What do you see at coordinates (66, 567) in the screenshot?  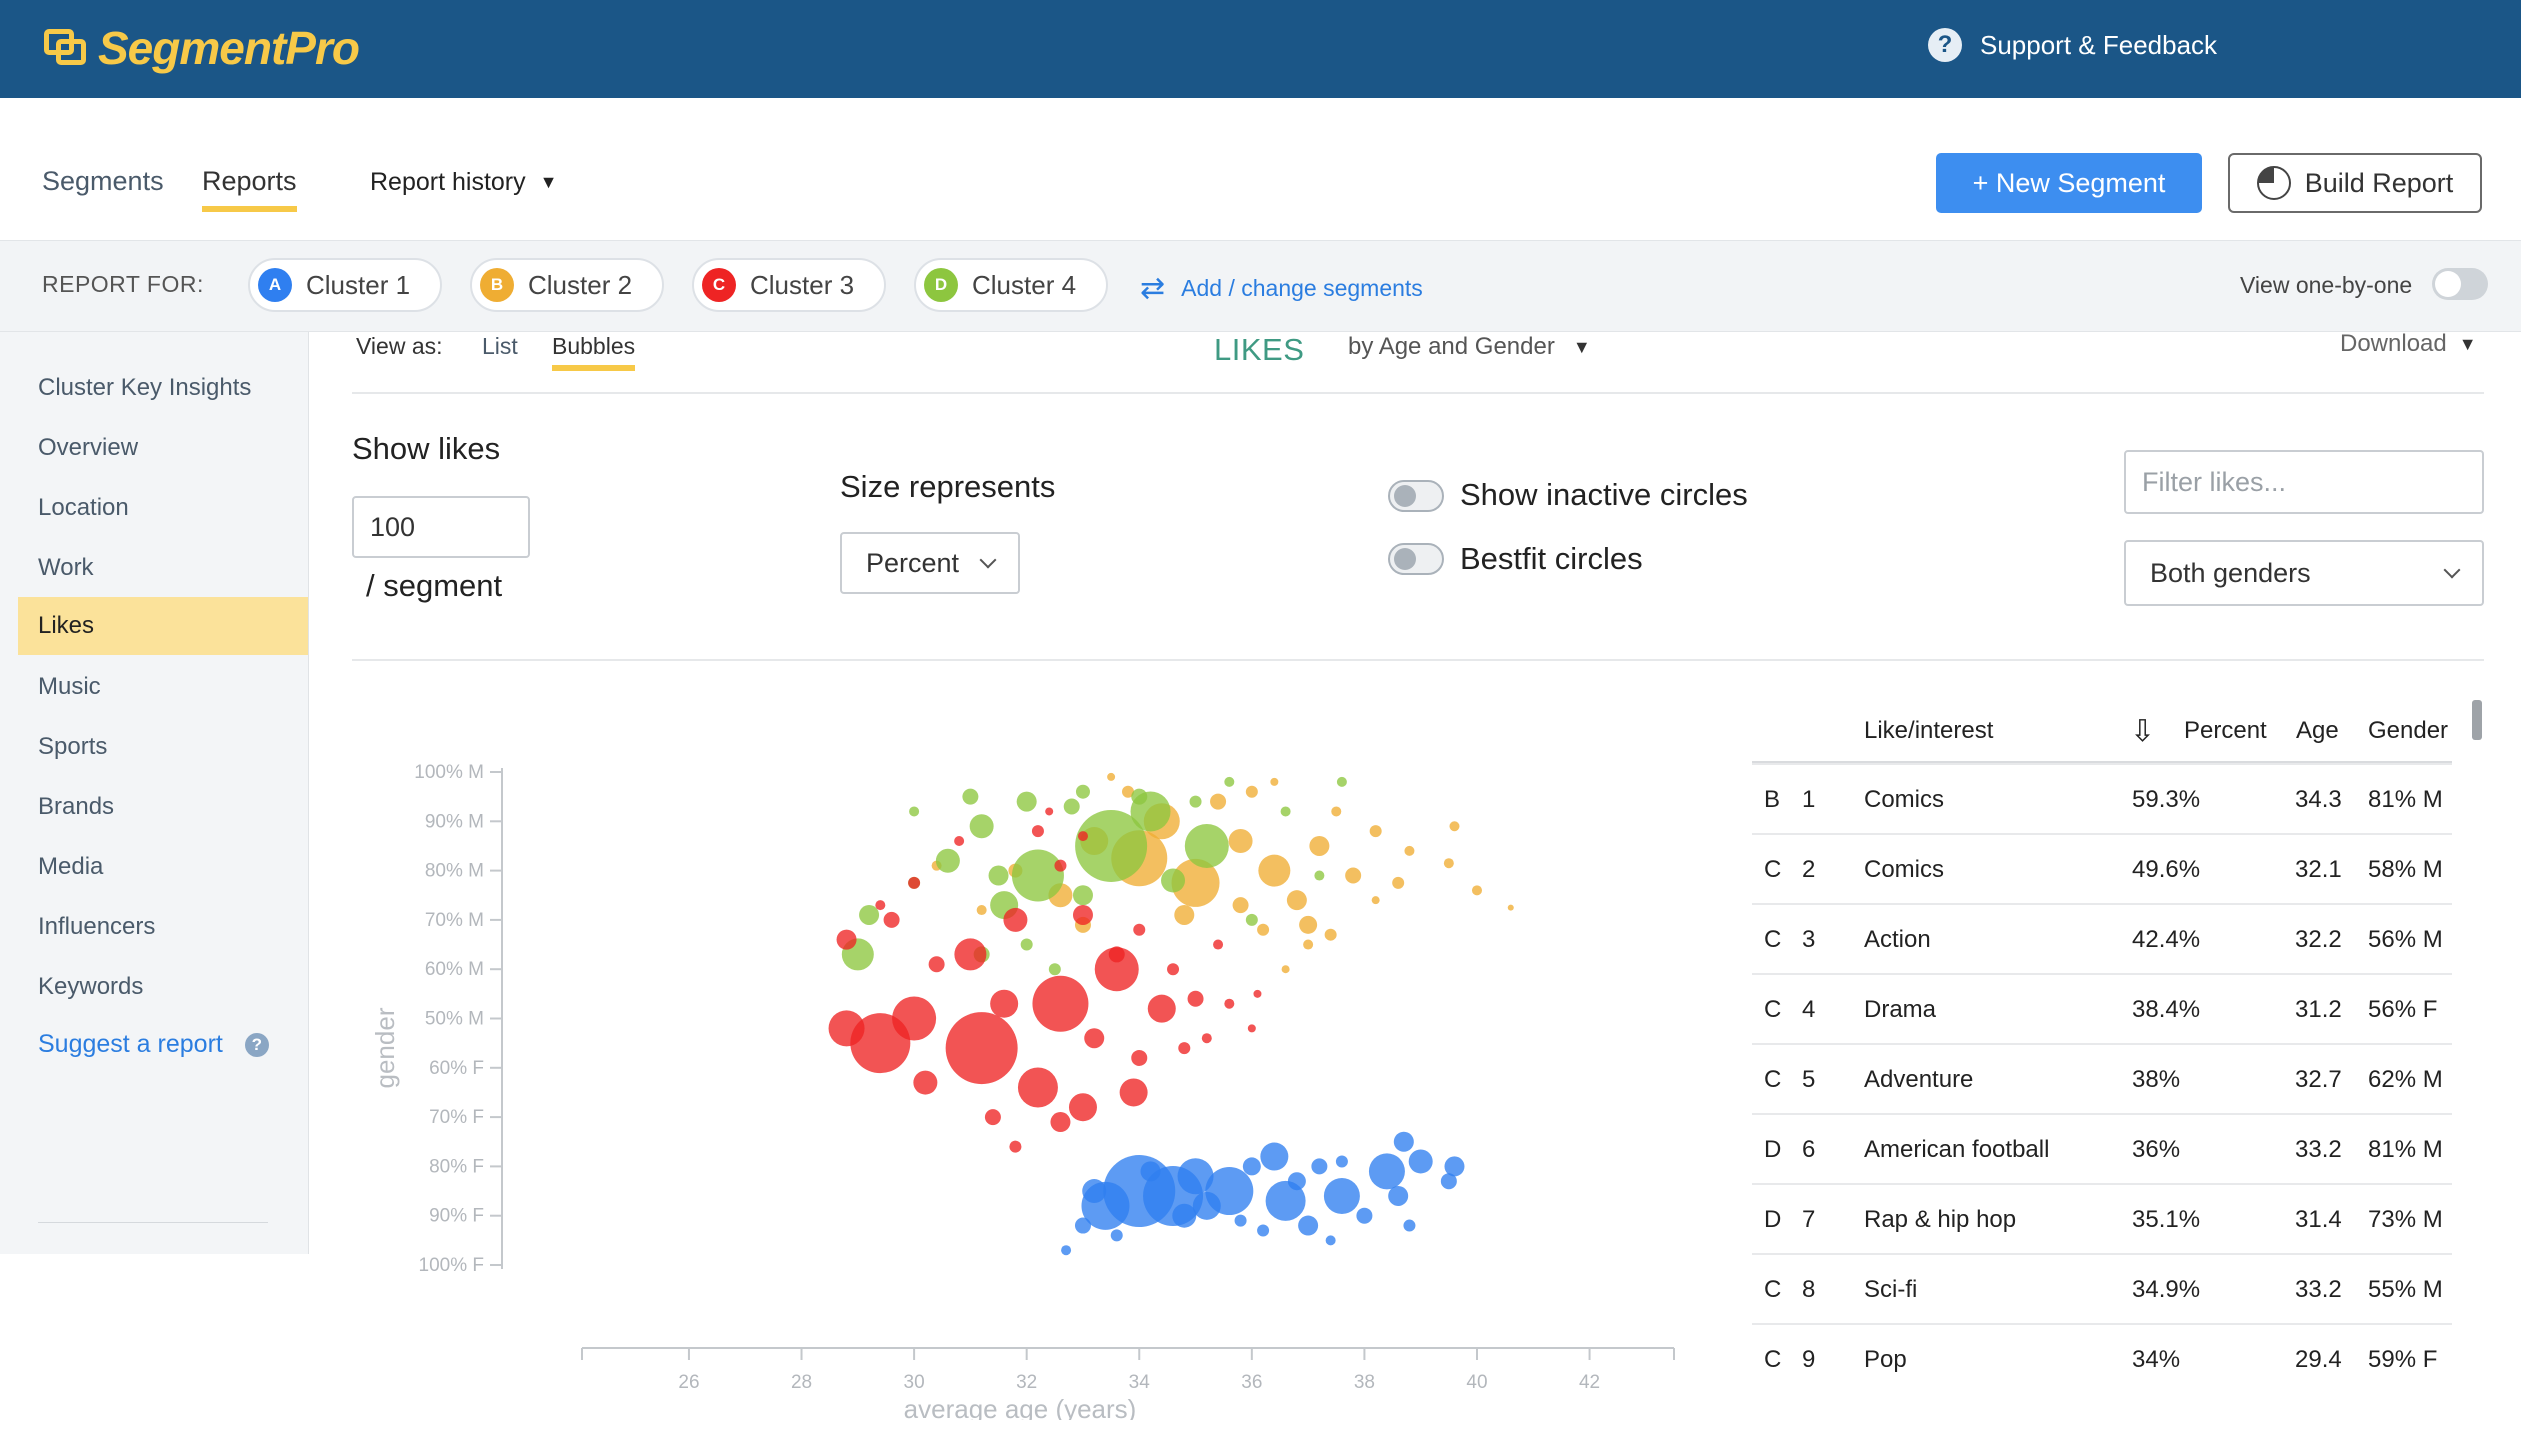 I see `sidebar-item-work: Work` at bounding box center [66, 567].